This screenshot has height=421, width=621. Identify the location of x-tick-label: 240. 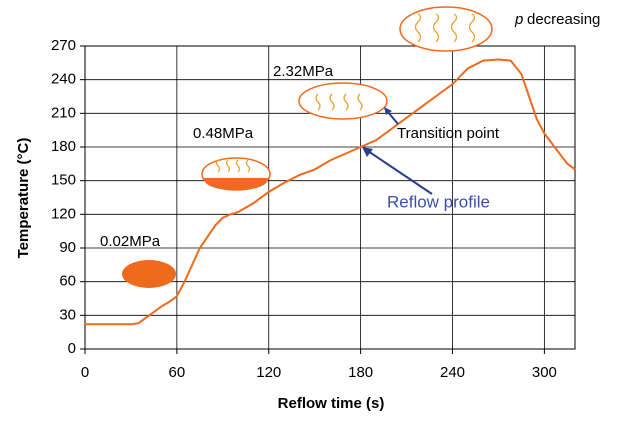
(452, 372).